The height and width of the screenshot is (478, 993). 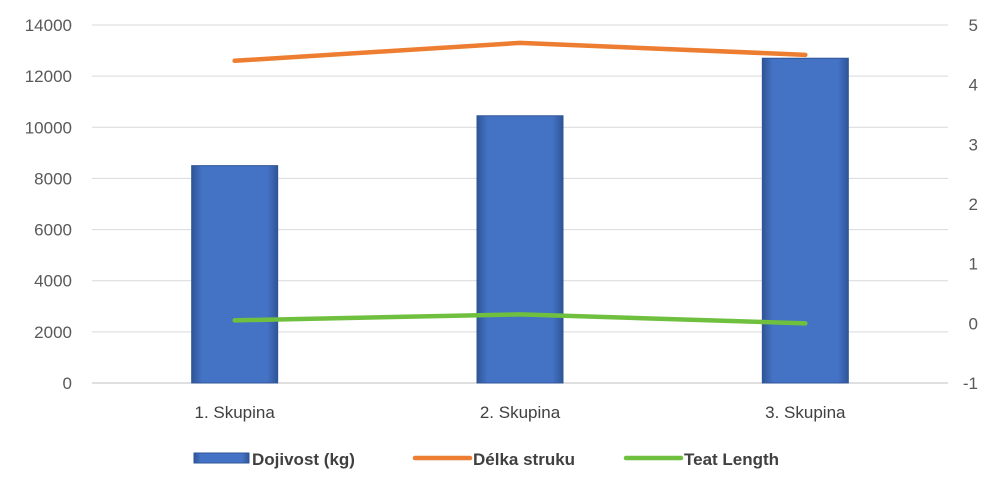 I want to click on legend: Dojivost (kg) Délka struku Teat Length, so click(x=486, y=459).